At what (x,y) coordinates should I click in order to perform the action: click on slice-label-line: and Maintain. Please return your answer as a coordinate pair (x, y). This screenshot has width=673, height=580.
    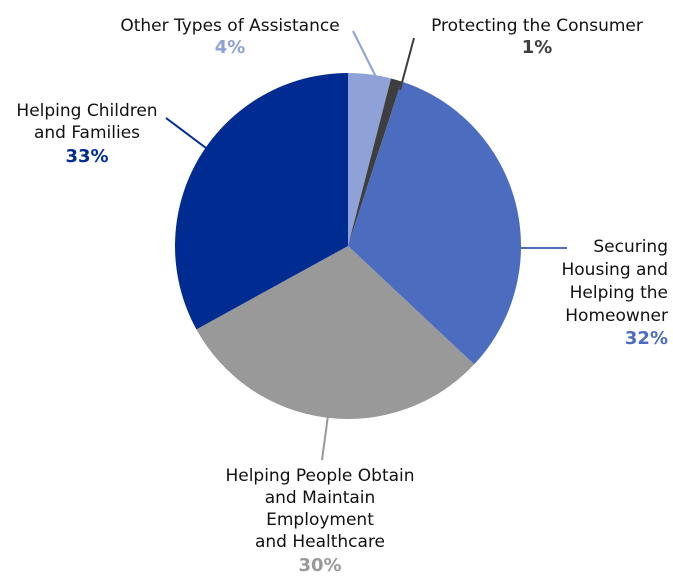
    Looking at the image, I should click on (320, 498).